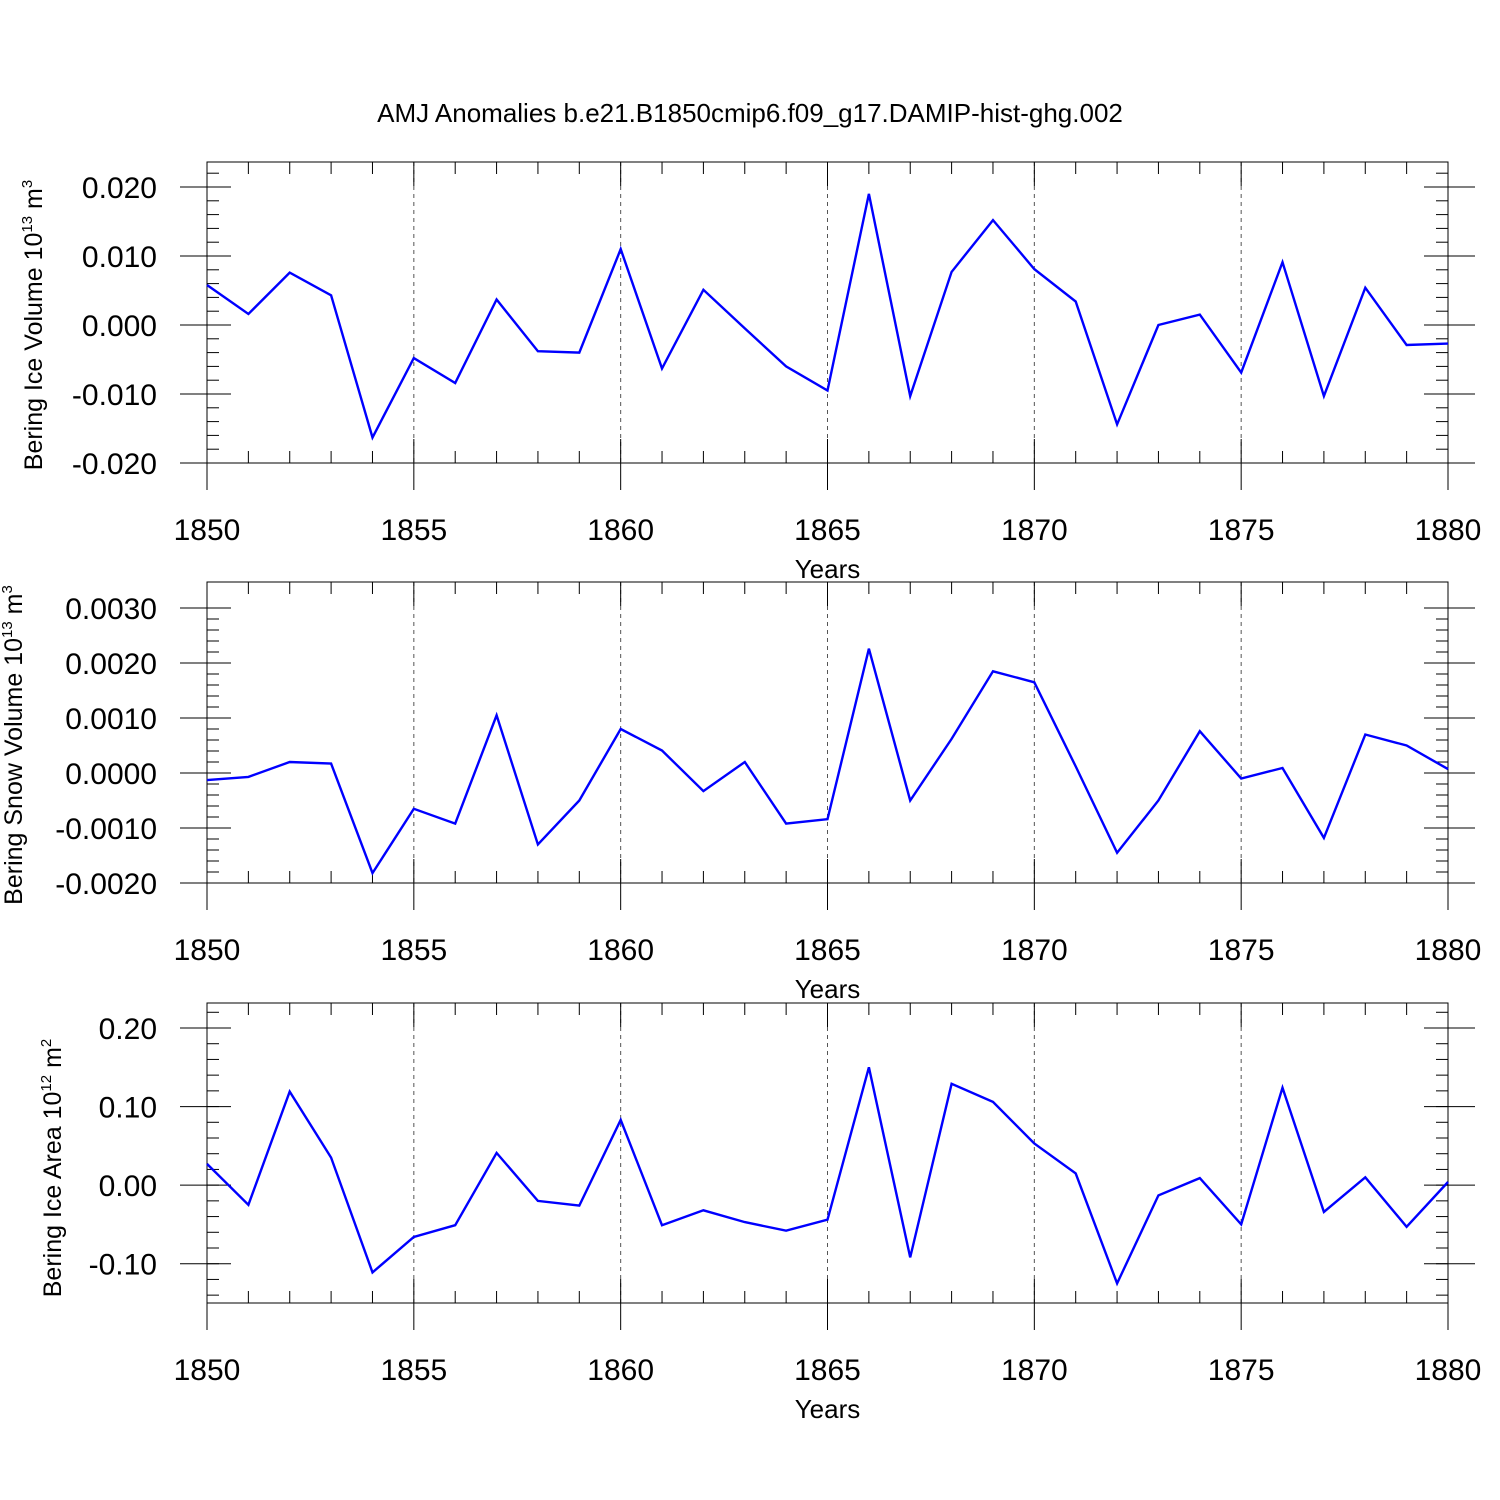  What do you see at coordinates (106, 884) in the screenshot?
I see `y-tick-label: -0.0020` at bounding box center [106, 884].